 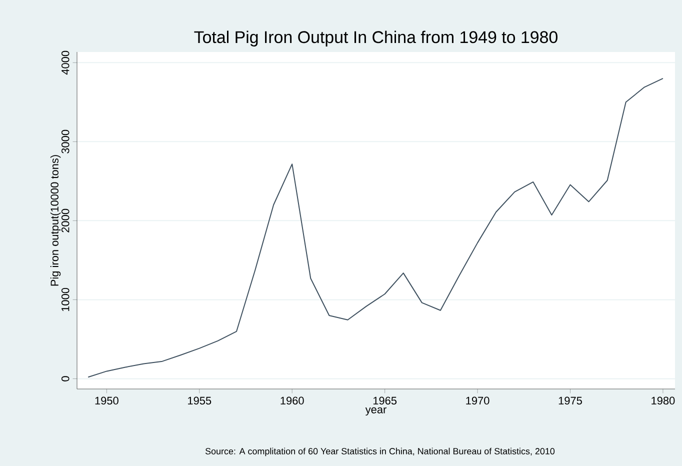 I want to click on x-tick-label: 1980, so click(x=663, y=400).